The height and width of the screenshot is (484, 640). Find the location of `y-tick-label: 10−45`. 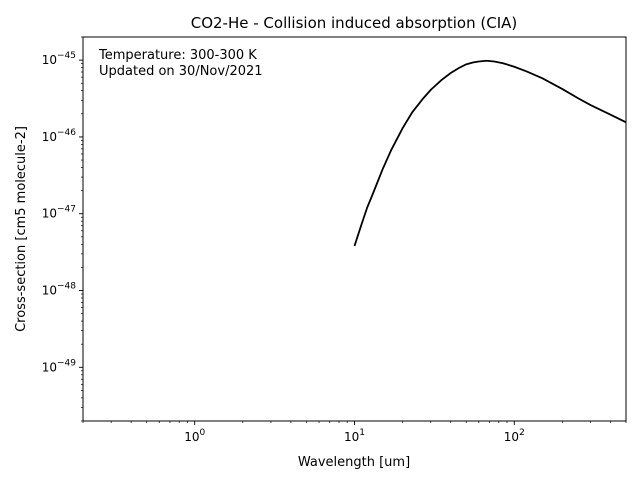

y-tick-label: 10−45 is located at coordinates (59, 59).